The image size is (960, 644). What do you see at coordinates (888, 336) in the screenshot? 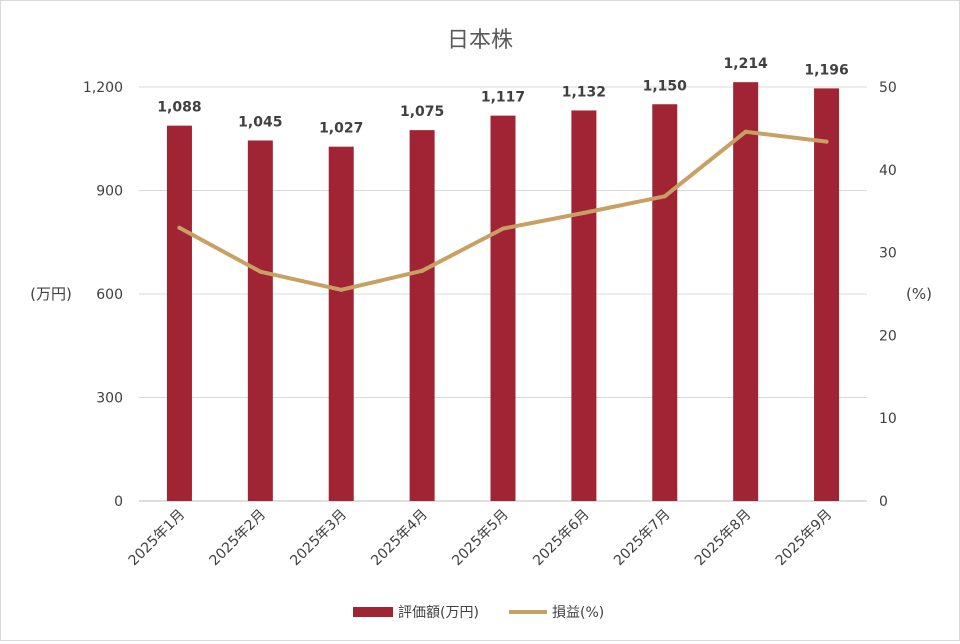
I see `right-tick-label: 20` at bounding box center [888, 336].